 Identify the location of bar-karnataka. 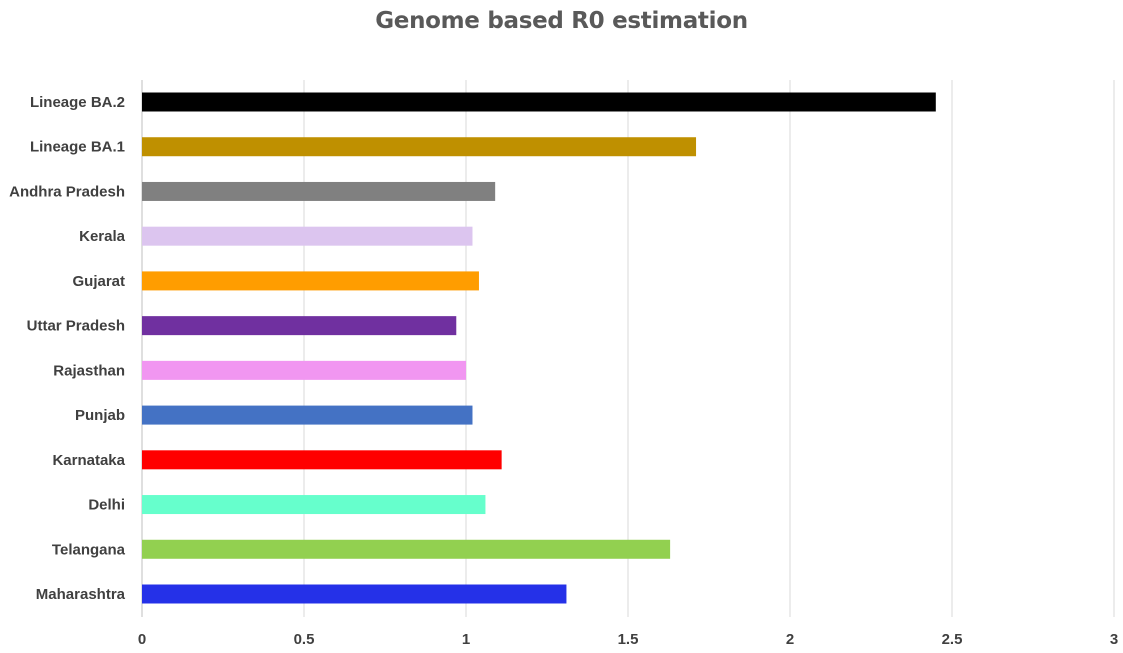
(322, 460).